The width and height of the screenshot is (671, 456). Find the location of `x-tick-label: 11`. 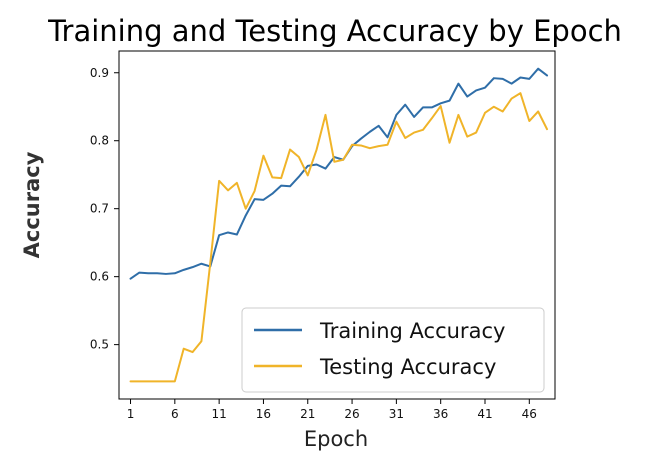

x-tick-label: 11 is located at coordinates (218, 414).